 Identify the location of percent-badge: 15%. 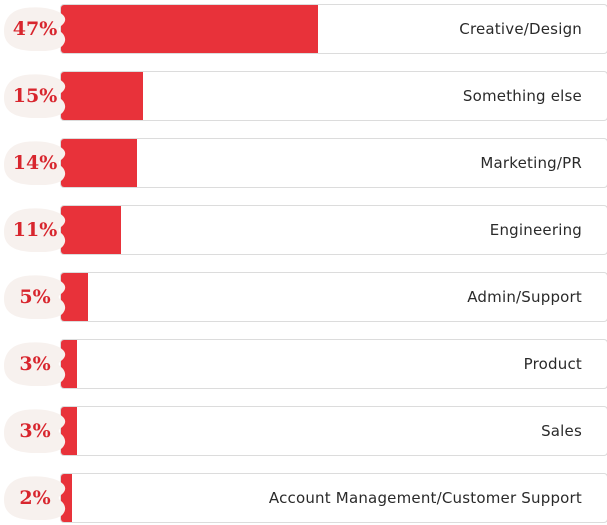
(37, 96).